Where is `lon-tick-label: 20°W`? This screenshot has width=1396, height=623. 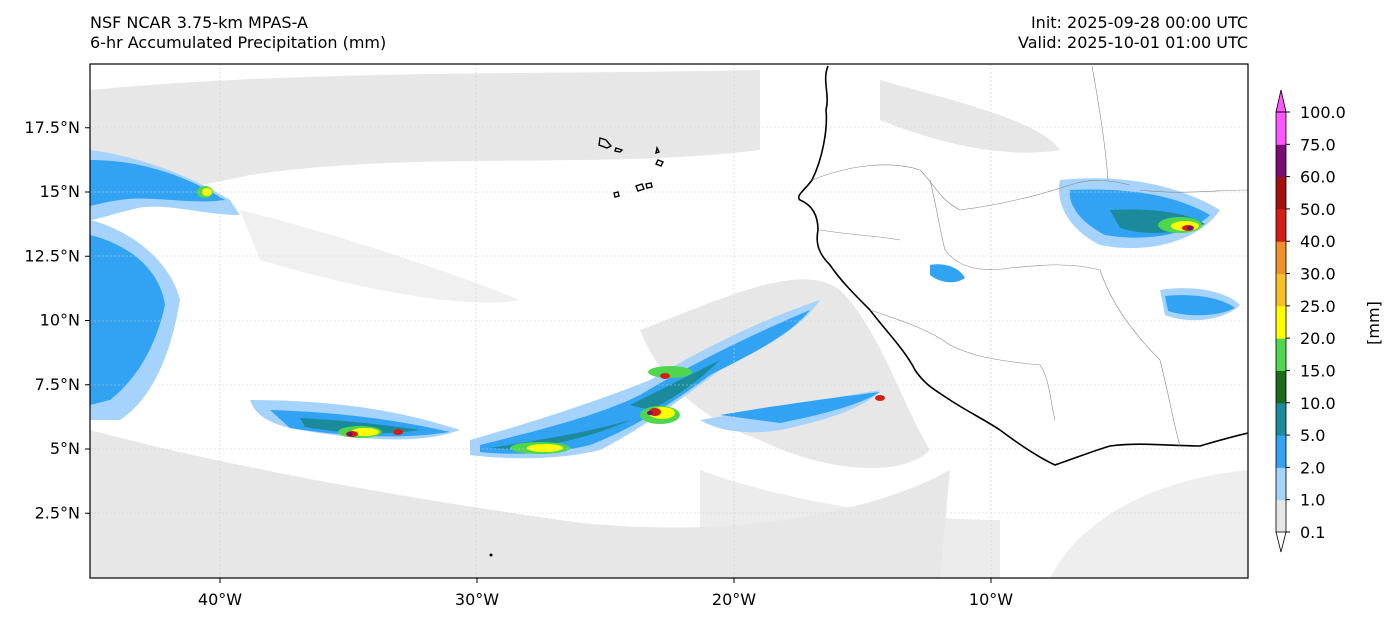
lon-tick-label: 20°W is located at coordinates (734, 599).